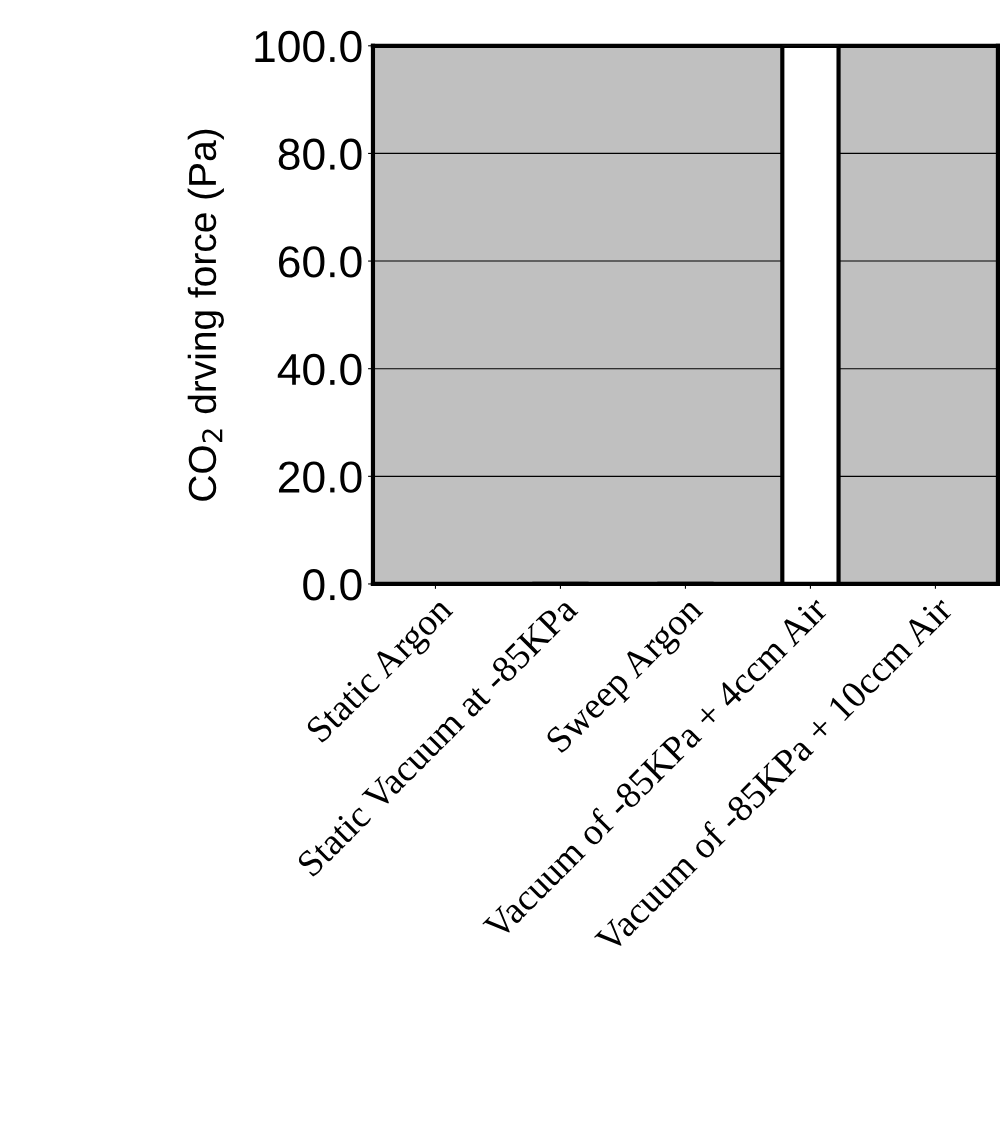 This screenshot has height=1145, width=1008. I want to click on y-tick-label: 80.0, so click(320, 154).